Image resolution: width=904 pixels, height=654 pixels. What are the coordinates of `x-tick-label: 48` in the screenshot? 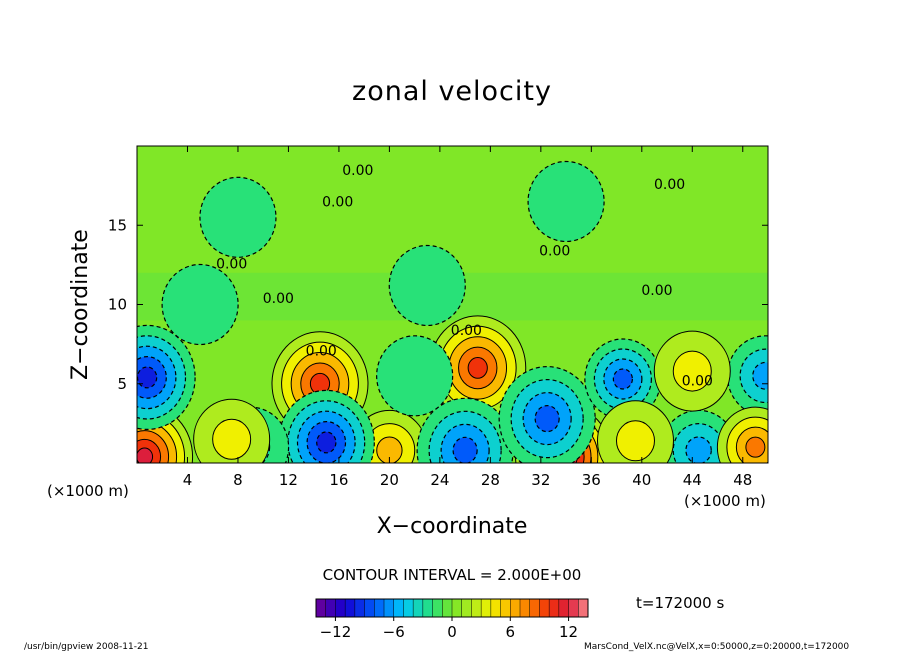 It's located at (742, 480).